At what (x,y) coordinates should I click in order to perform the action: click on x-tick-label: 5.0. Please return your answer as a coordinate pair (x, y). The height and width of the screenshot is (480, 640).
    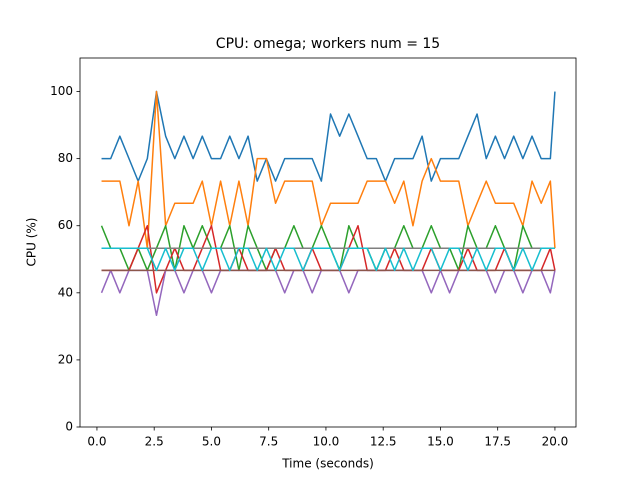
    Looking at the image, I should click on (211, 442).